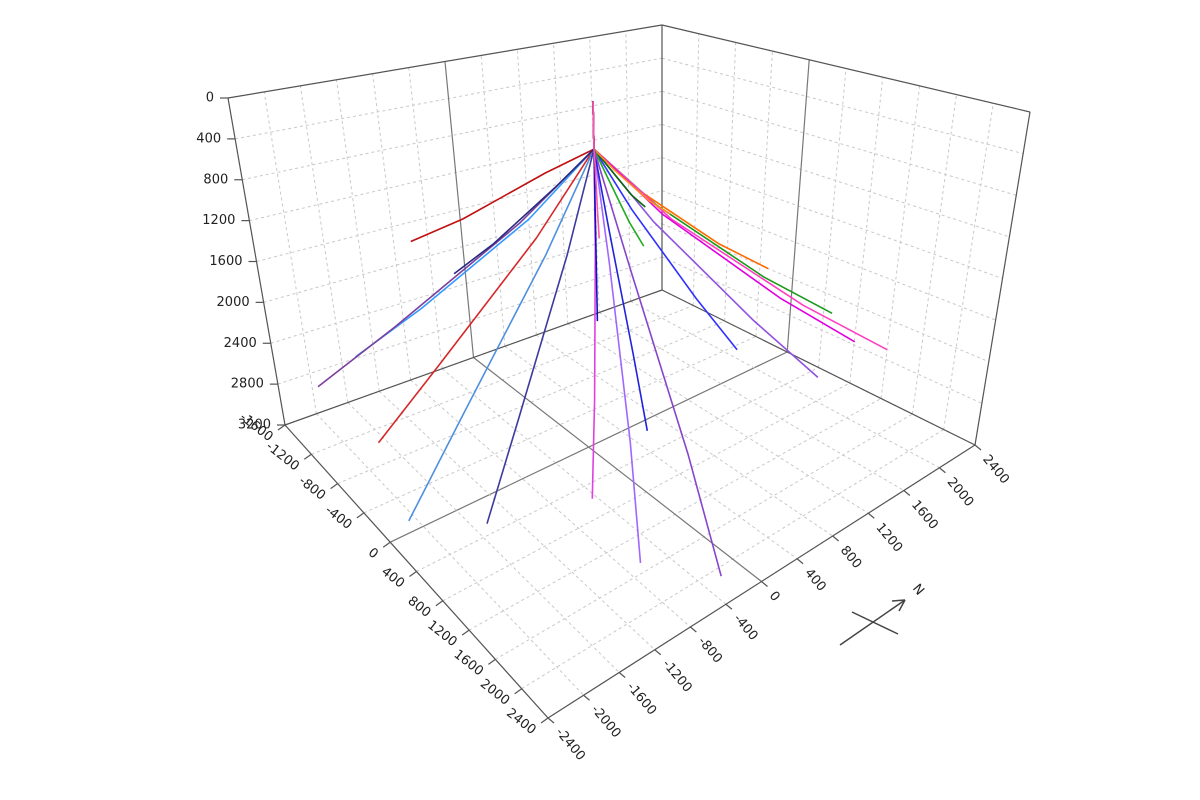 The height and width of the screenshot is (800, 1200). Describe the element at coordinates (745, 627) in the screenshot. I see `y-tick-label: -400` at that location.